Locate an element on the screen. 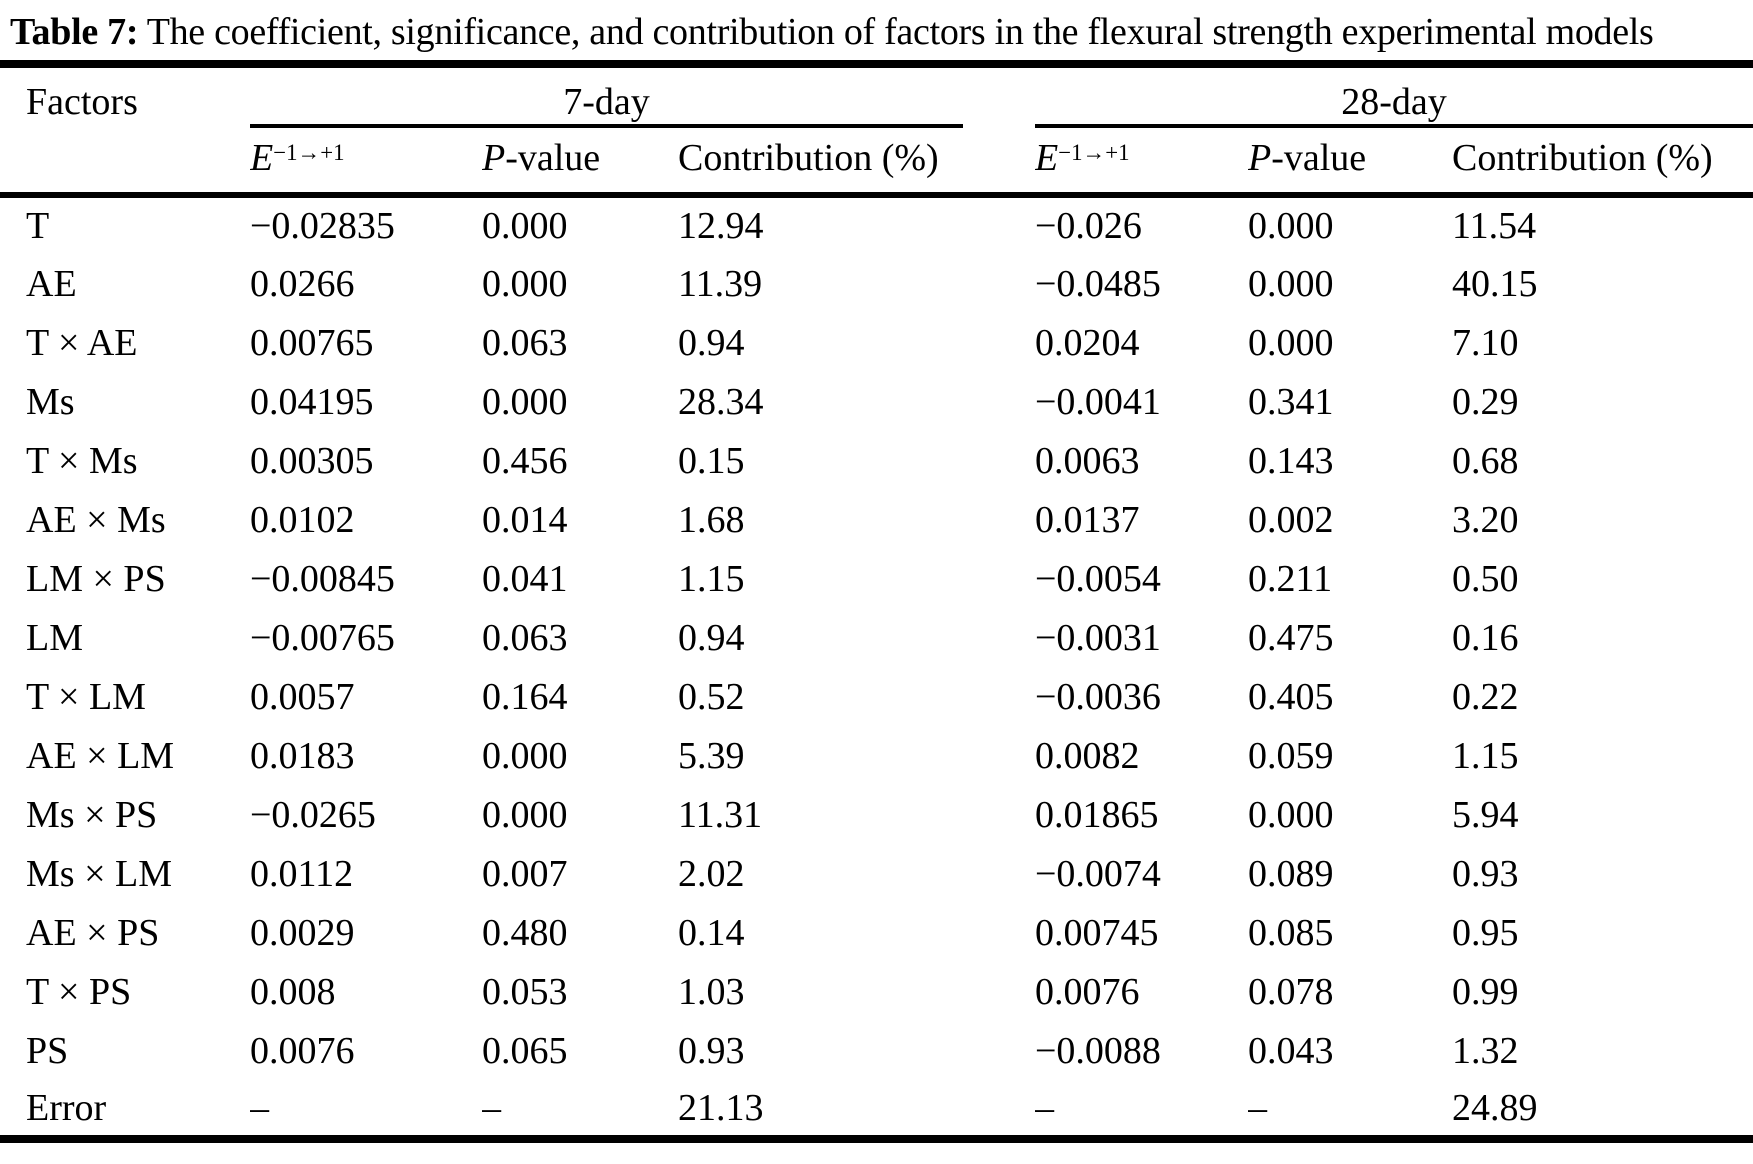 The width and height of the screenshot is (1753, 1164). pvalue-28day-cell: 0.078 is located at coordinates (1291, 991).